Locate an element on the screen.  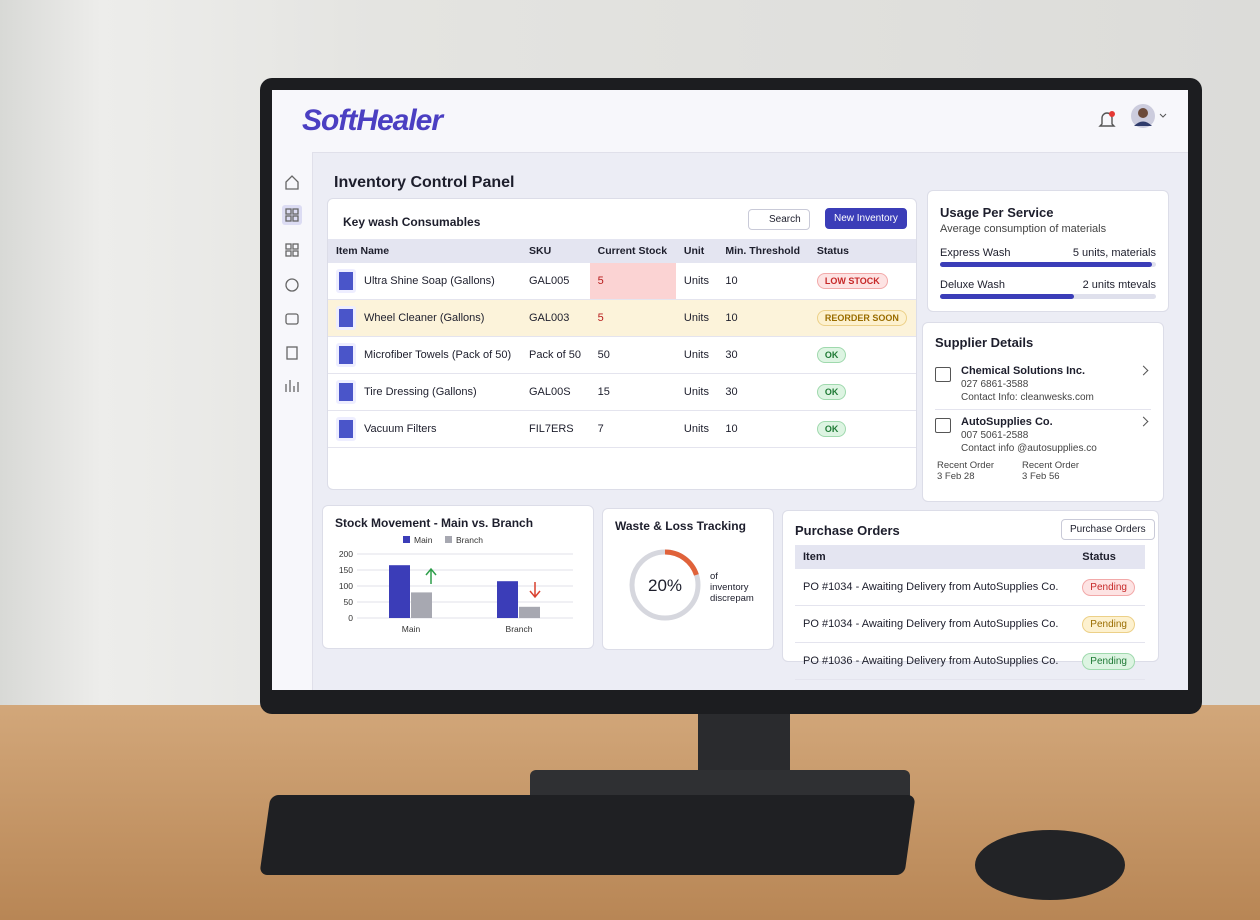
usage-row: Deluxe Wash 2 units mtevals is located at coordinates (1048, 289).